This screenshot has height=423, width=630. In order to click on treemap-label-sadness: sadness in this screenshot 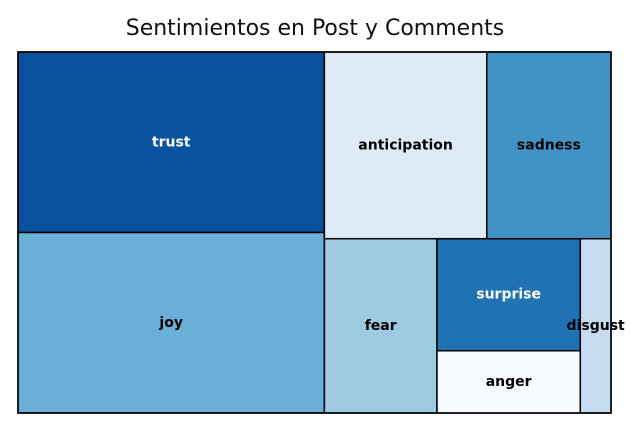, I will do `click(549, 145)`.